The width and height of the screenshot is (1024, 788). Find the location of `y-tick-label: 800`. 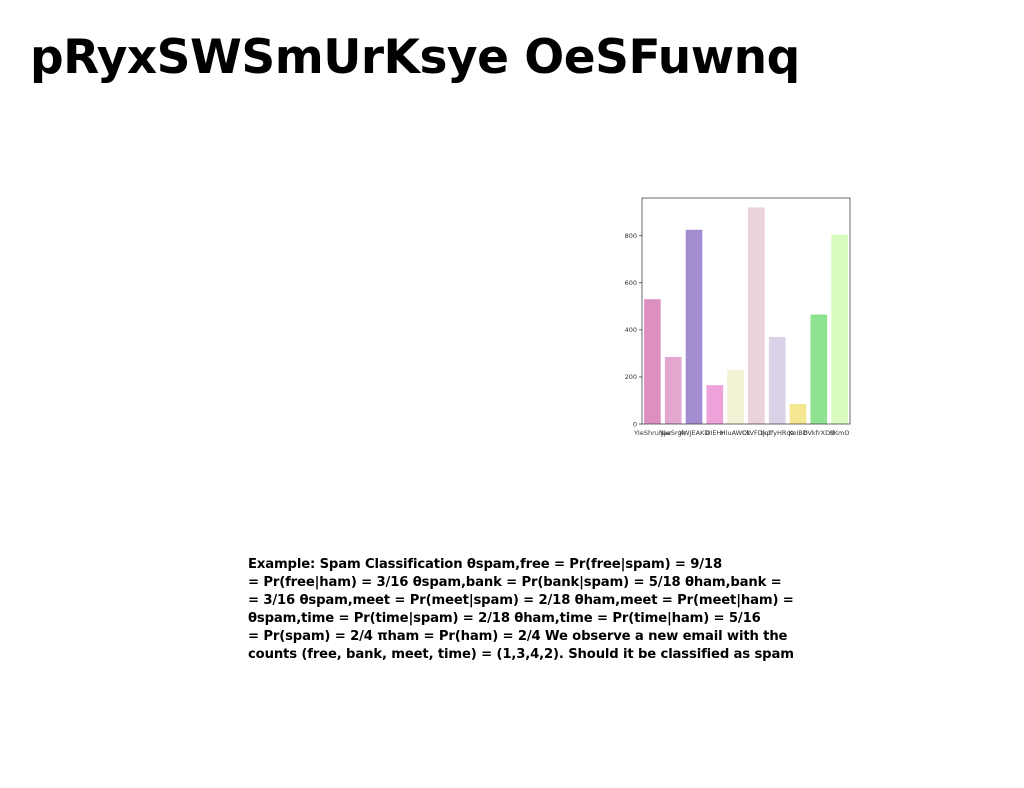

y-tick-label: 800 is located at coordinates (631, 236).